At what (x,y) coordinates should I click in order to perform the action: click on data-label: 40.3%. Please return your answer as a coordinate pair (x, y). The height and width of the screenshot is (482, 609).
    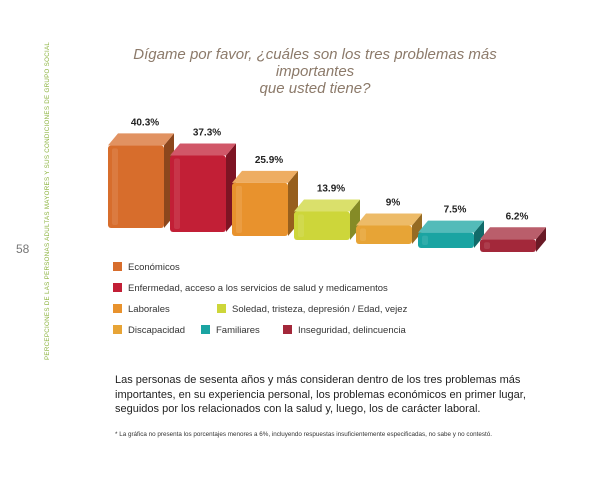
    Looking at the image, I should click on (145, 122).